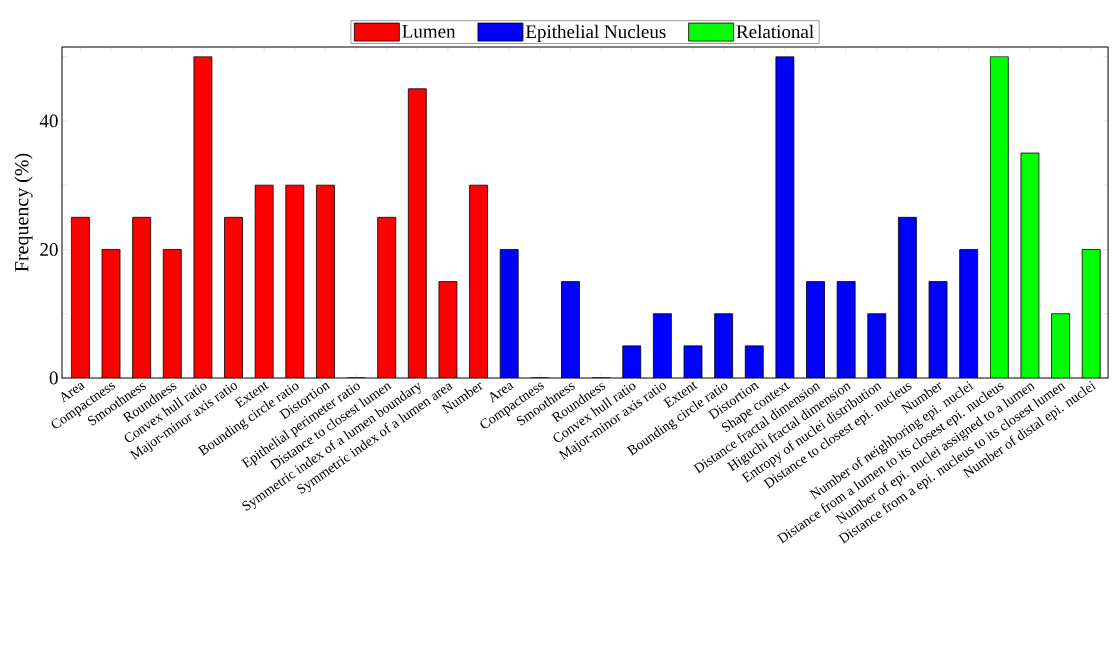 The image size is (1113, 646). What do you see at coordinates (595, 33) in the screenshot?
I see `legend-label: Epithelial Nucleus` at bounding box center [595, 33].